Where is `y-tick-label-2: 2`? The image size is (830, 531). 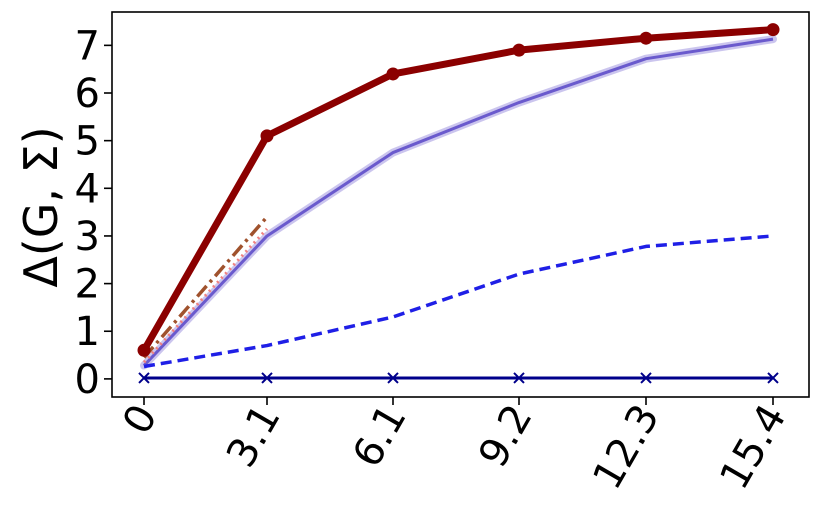 y-tick-label-2: 2 is located at coordinates (87, 285).